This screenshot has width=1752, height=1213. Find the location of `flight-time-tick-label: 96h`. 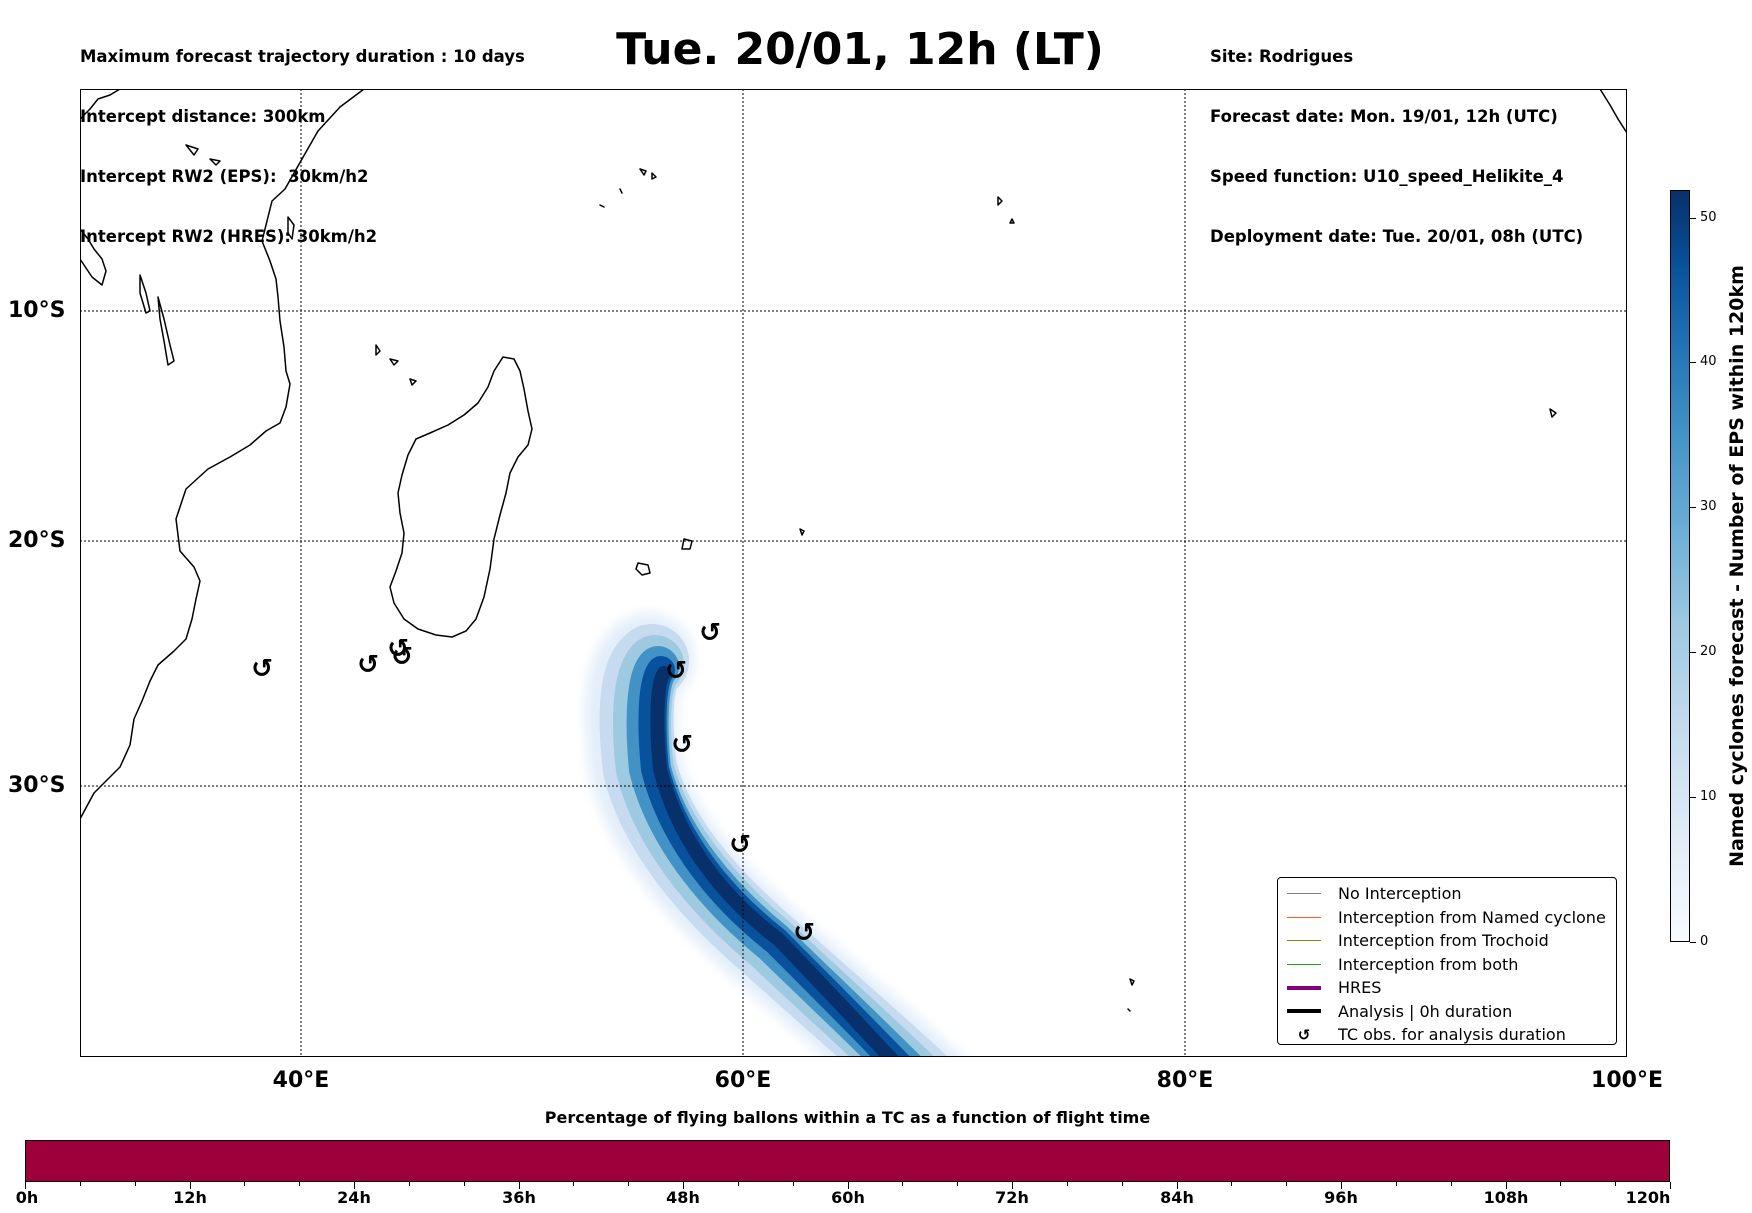

flight-time-tick-label: 96h is located at coordinates (1341, 1197).